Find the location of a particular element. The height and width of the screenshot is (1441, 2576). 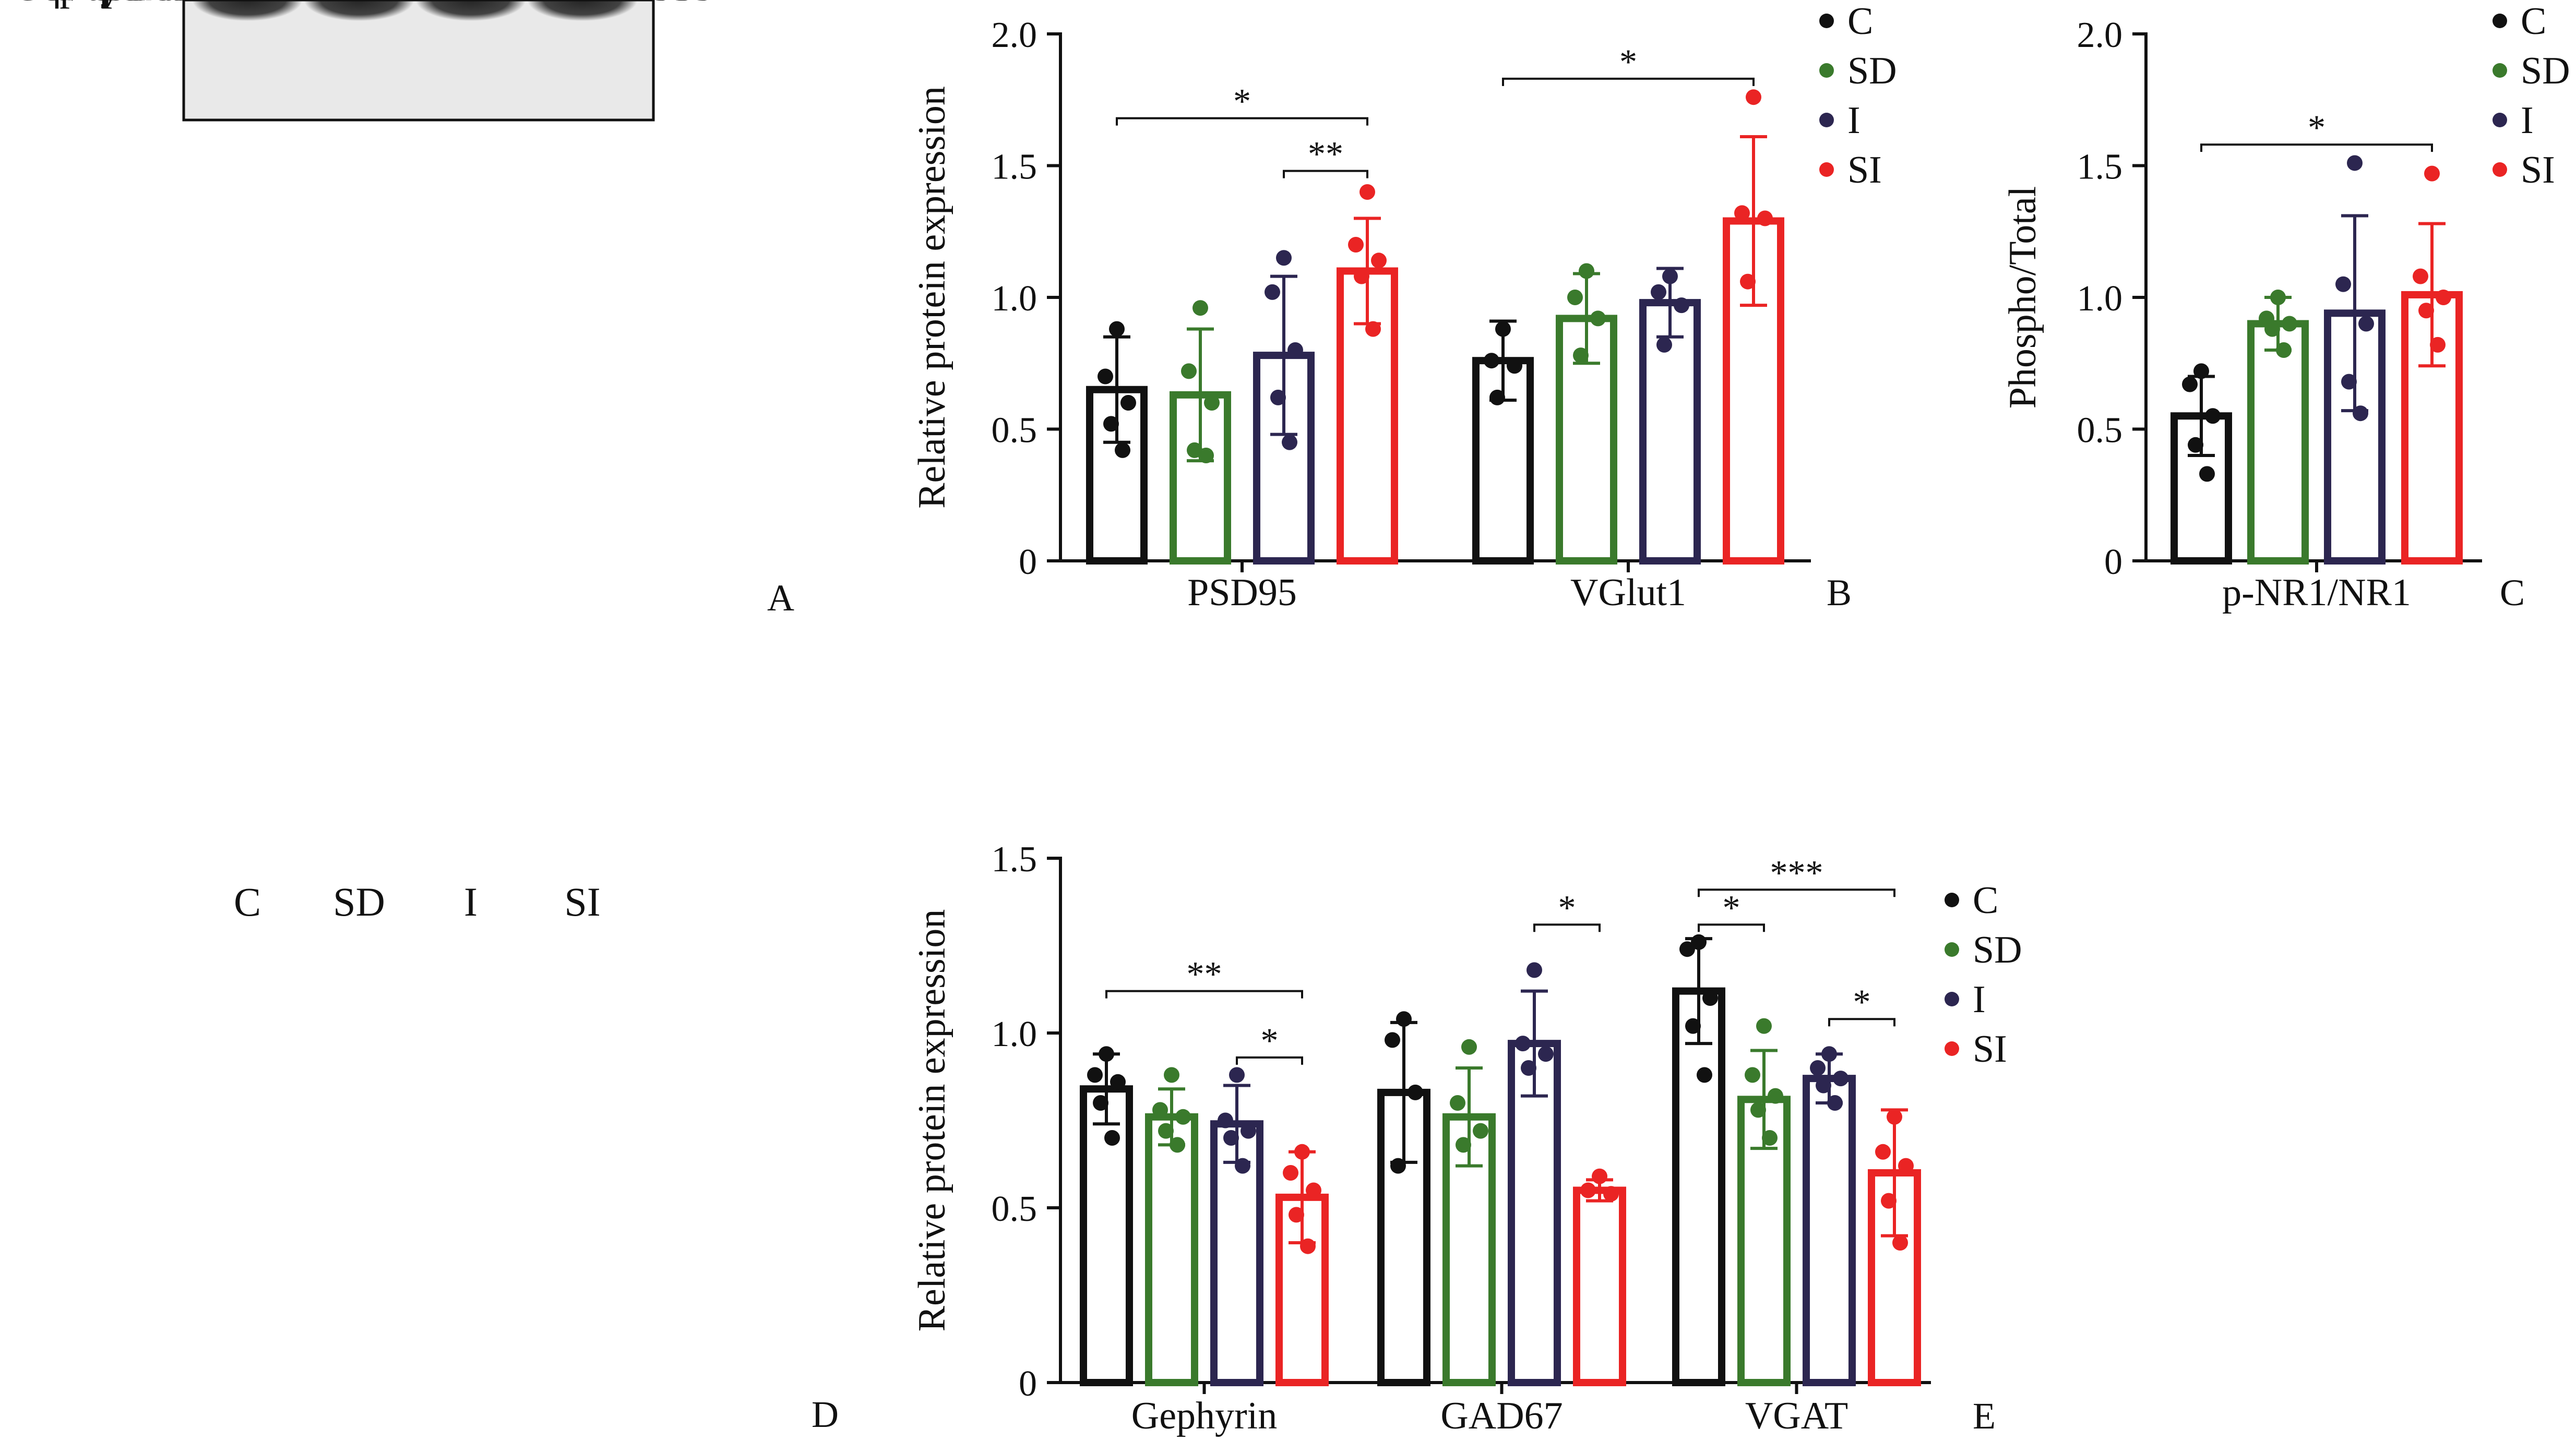

blot-row: β-actin 43 kD is located at coordinates (414, 61).